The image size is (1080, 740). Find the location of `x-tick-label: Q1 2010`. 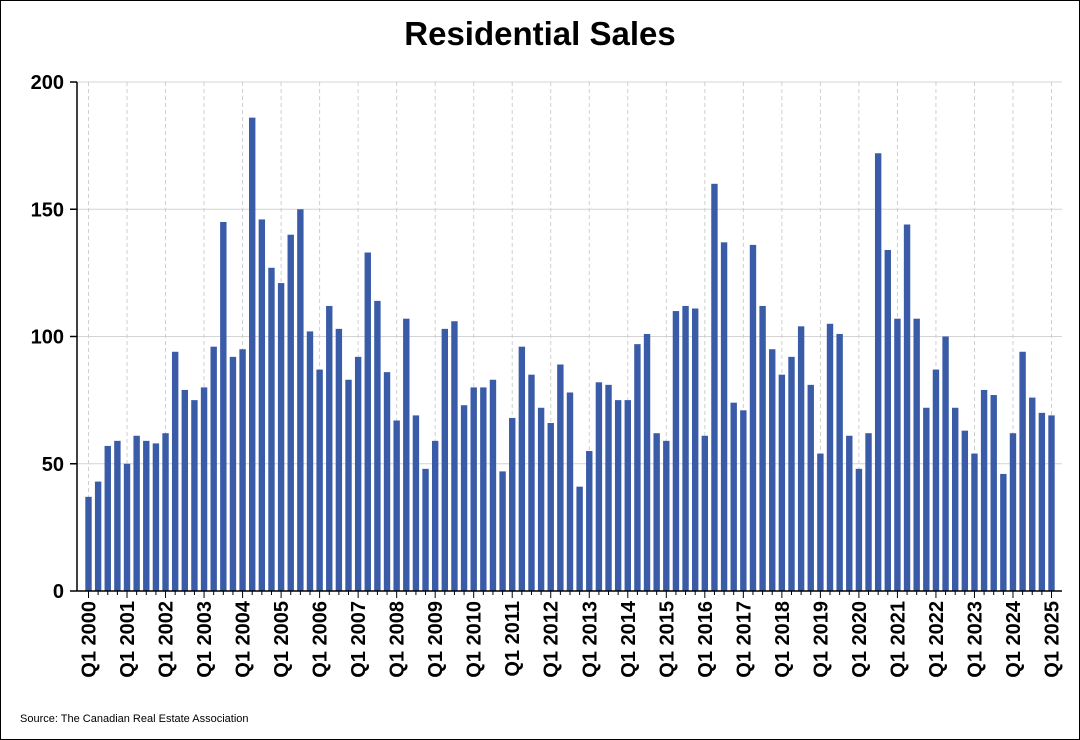

x-tick-label: Q1 2010 is located at coordinates (475, 639).